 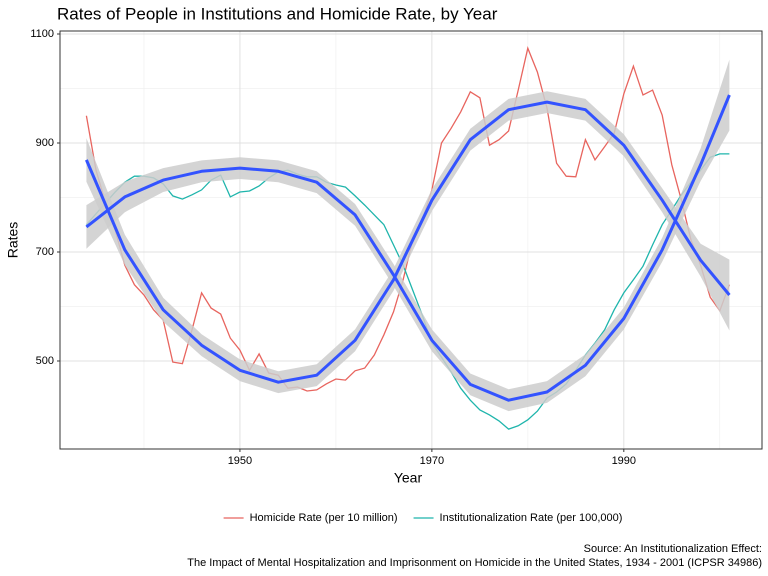 I want to click on y-tick-label: 1100, so click(x=42, y=34).